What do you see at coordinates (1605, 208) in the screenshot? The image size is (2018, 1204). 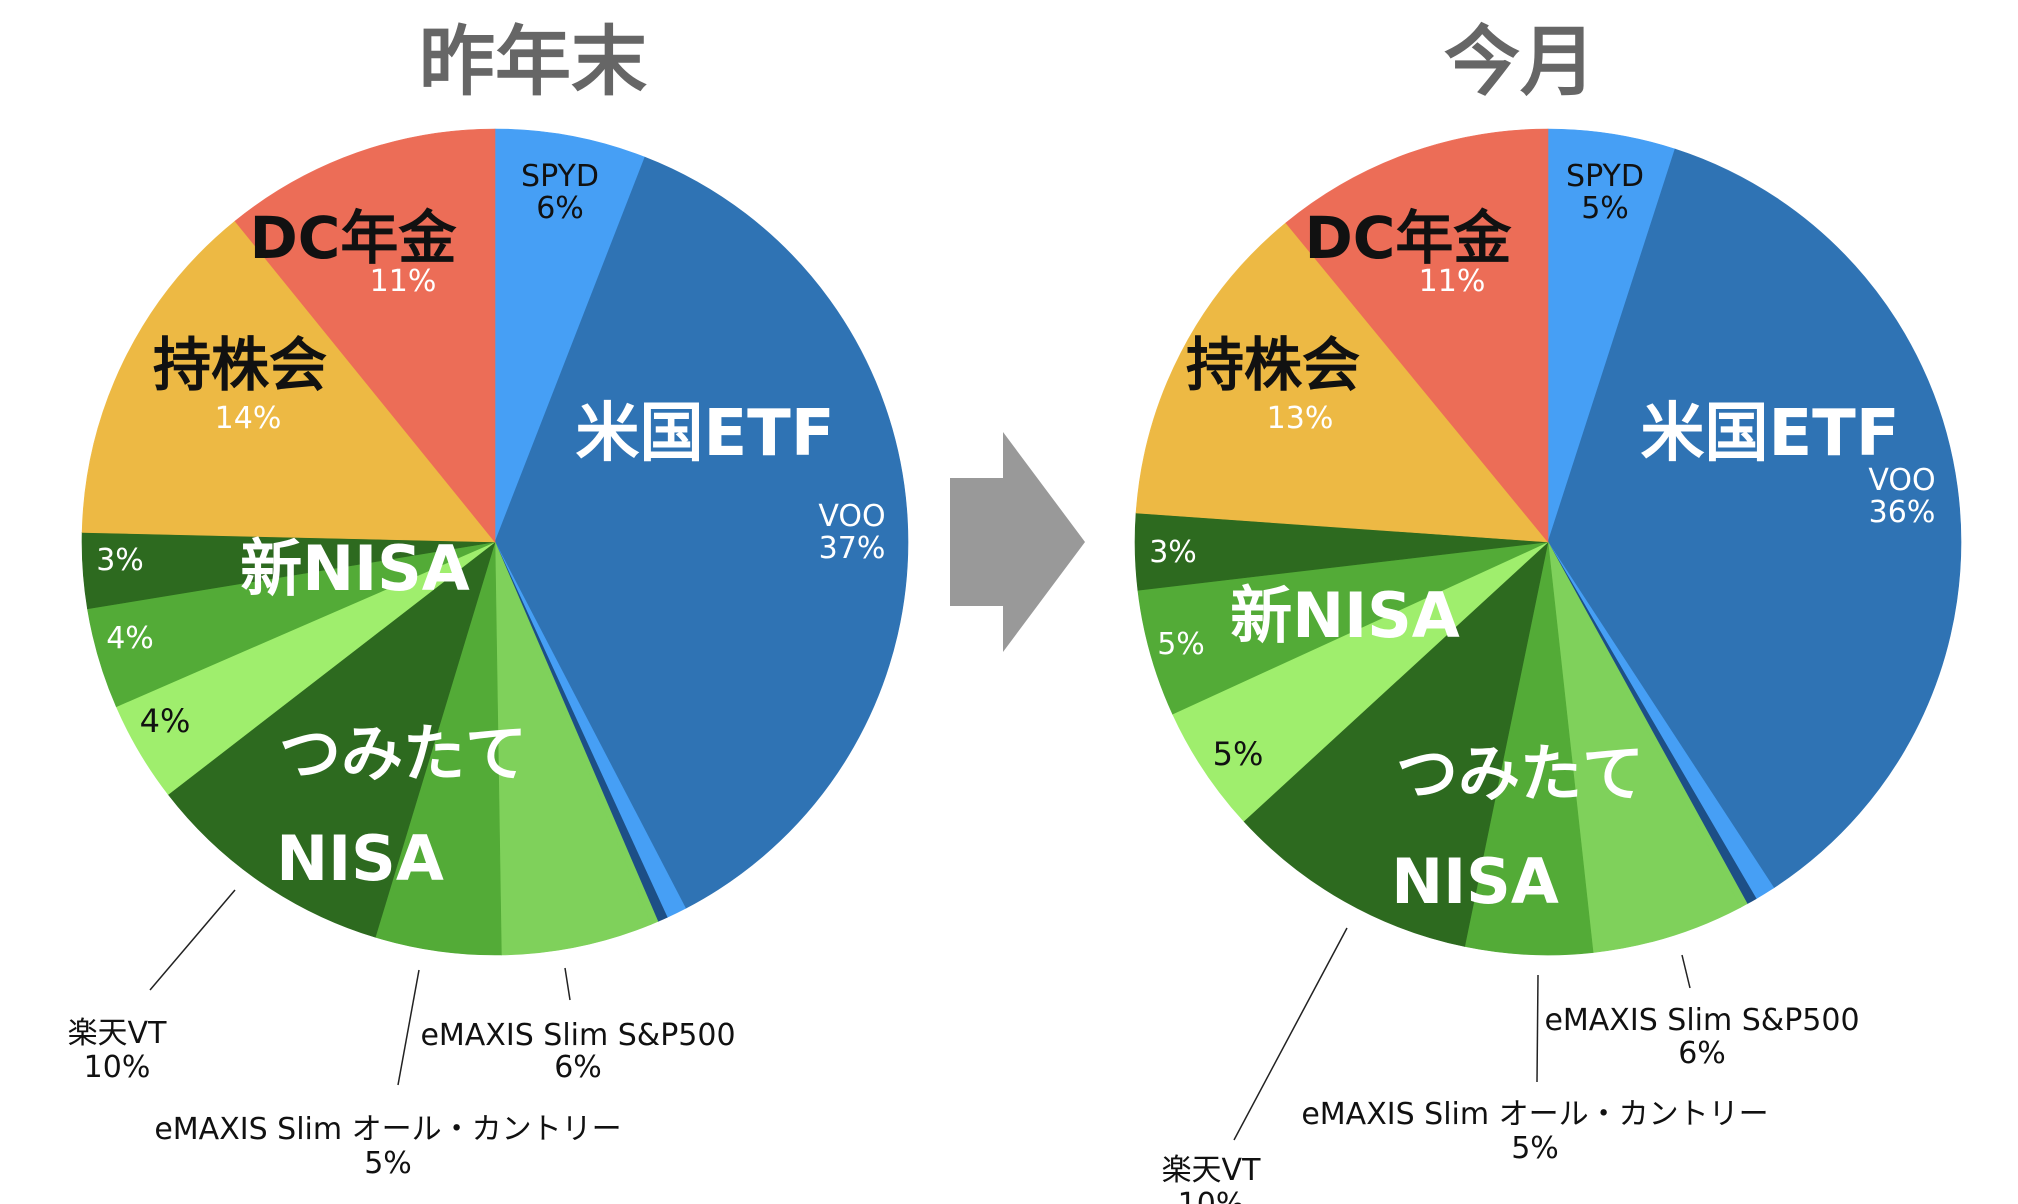 I see `label-spyd-pct: 5%` at bounding box center [1605, 208].